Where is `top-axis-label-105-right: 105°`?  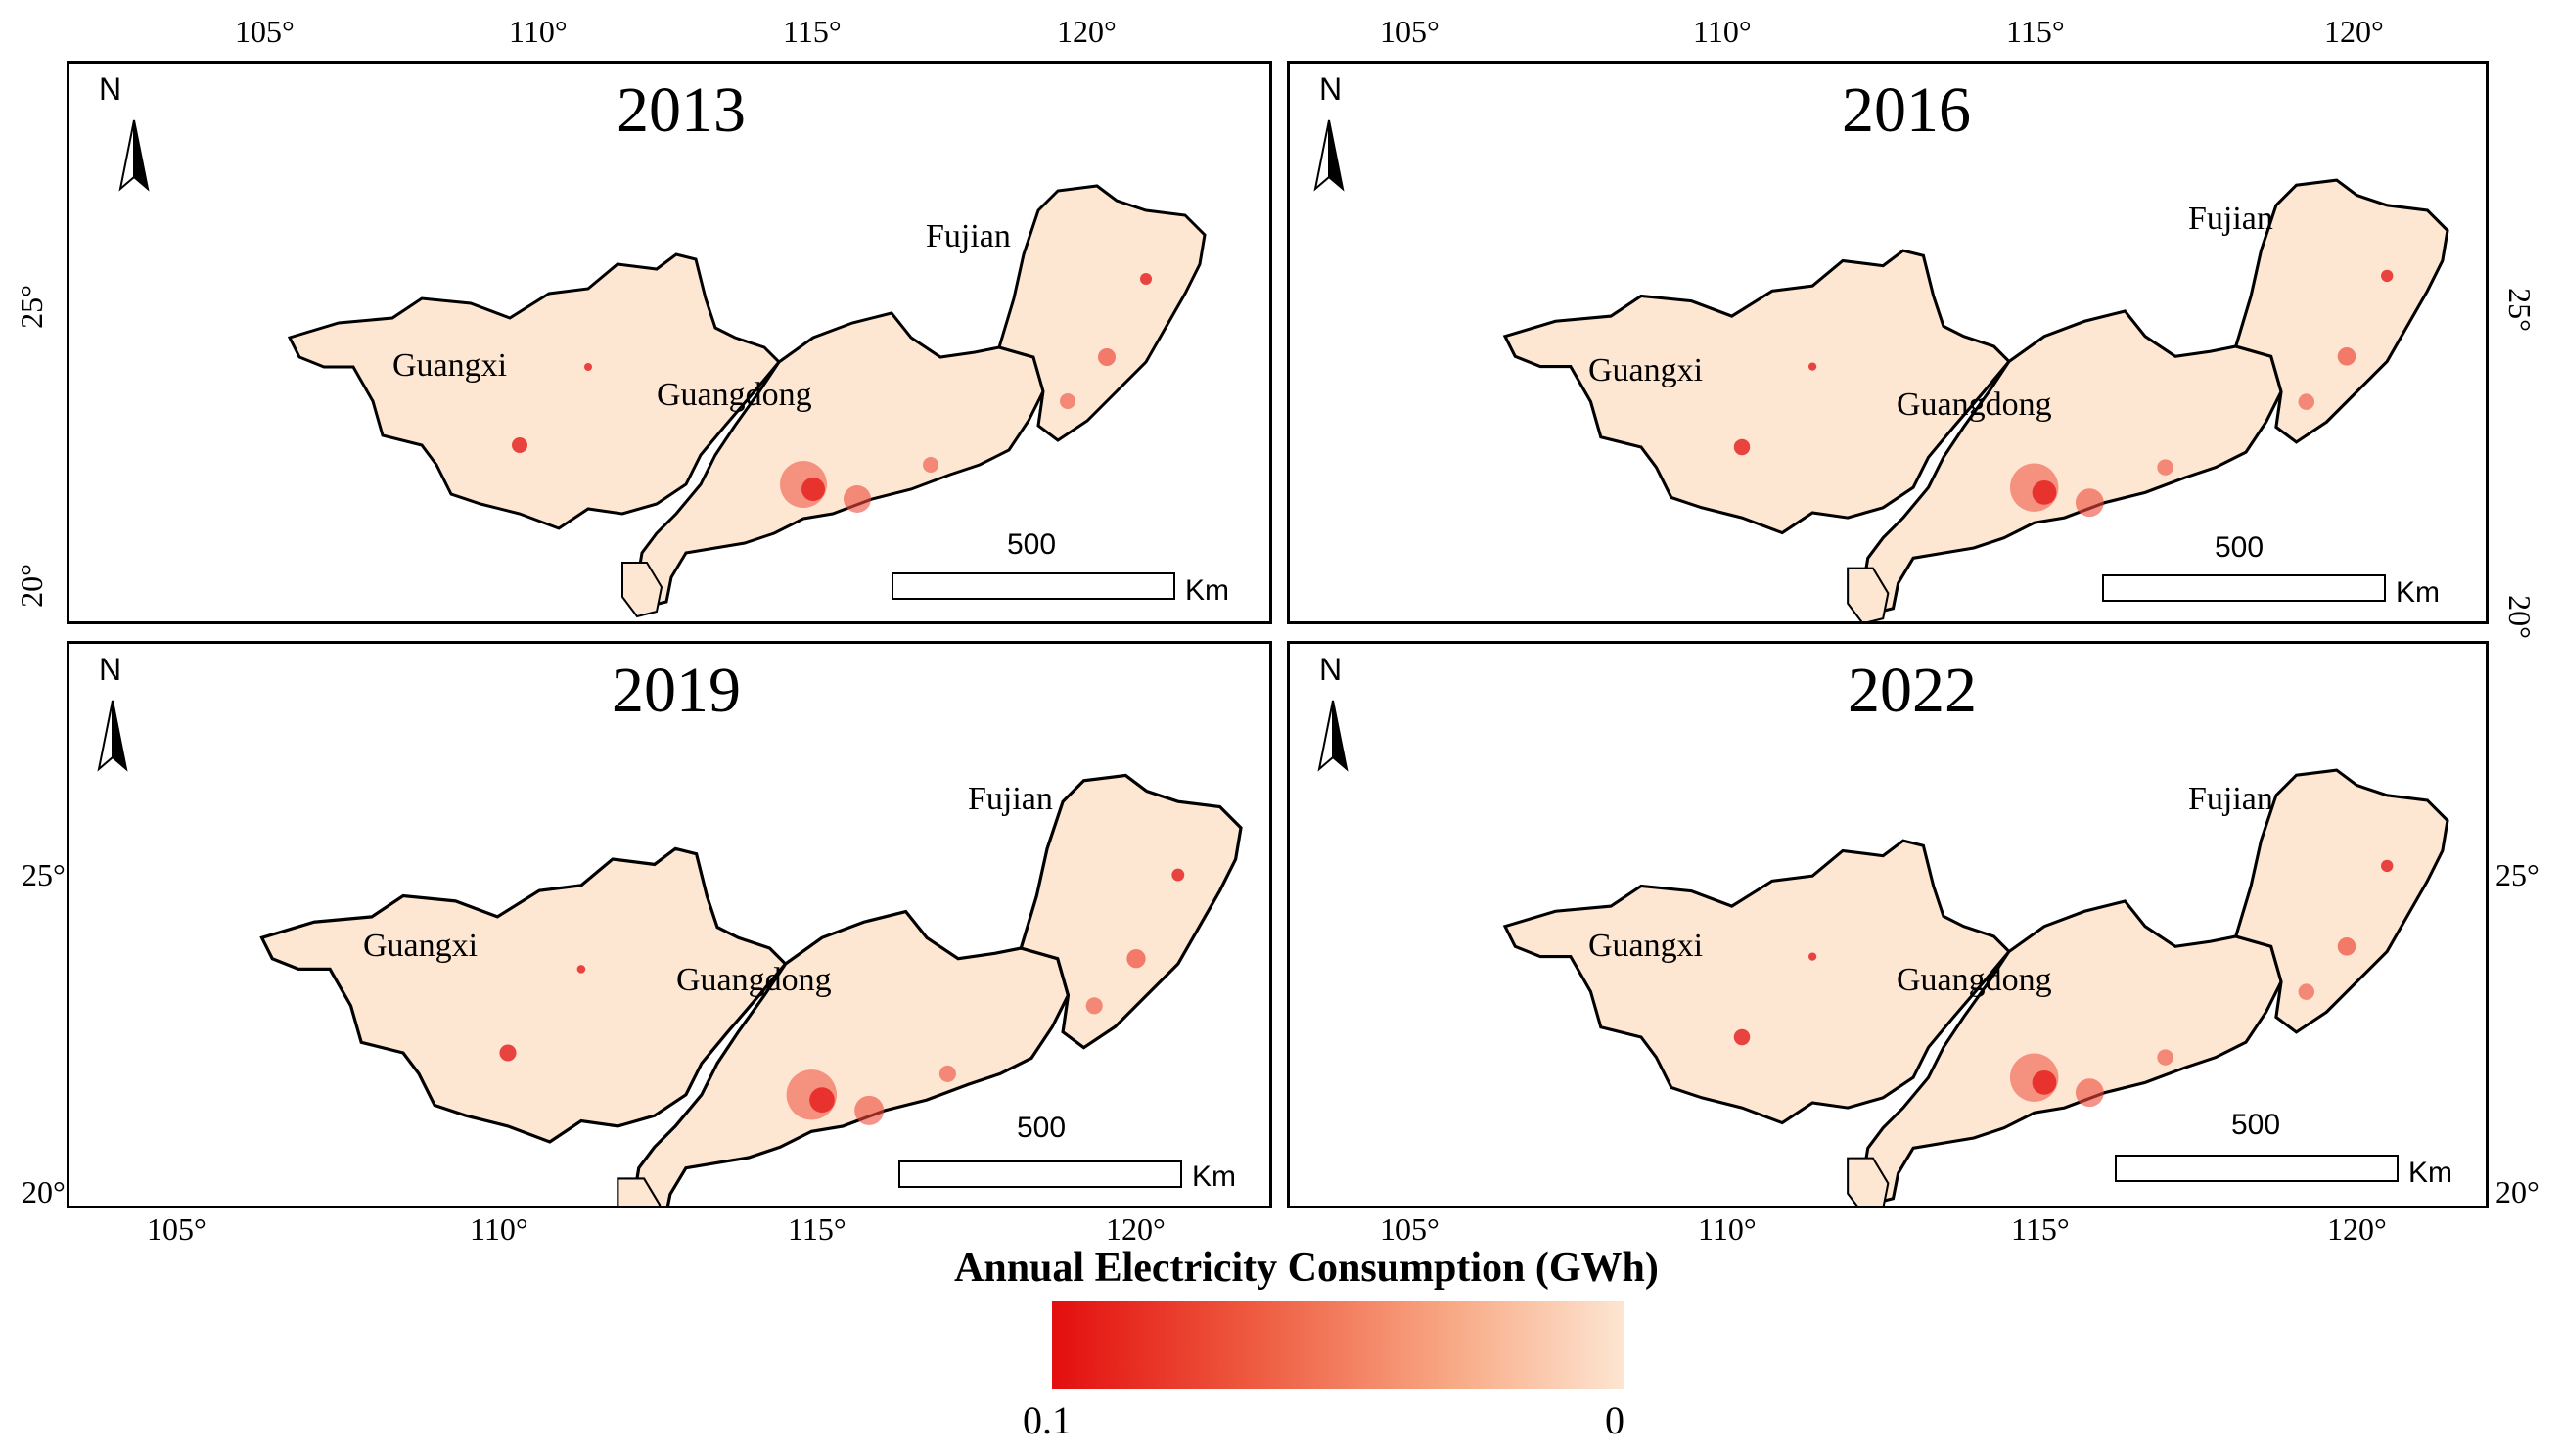
top-axis-label-105-right: 105° is located at coordinates (1410, 31).